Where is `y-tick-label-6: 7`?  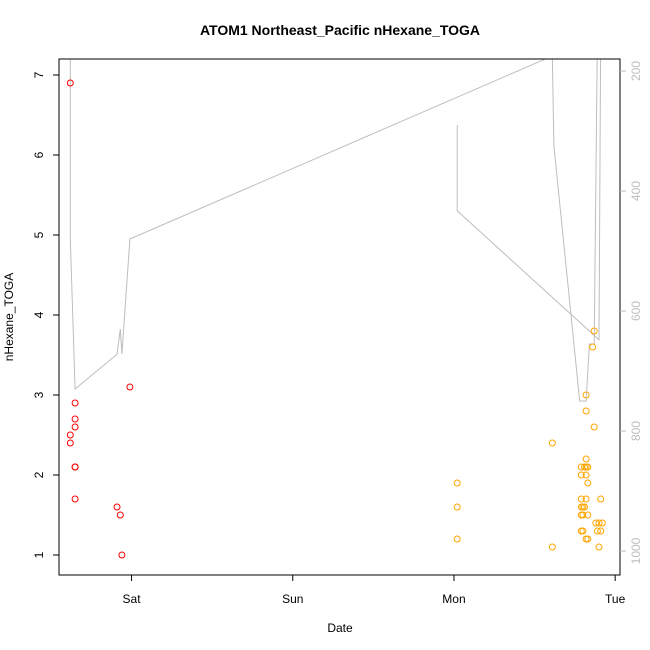
y-tick-label-6: 7 is located at coordinates (39, 74).